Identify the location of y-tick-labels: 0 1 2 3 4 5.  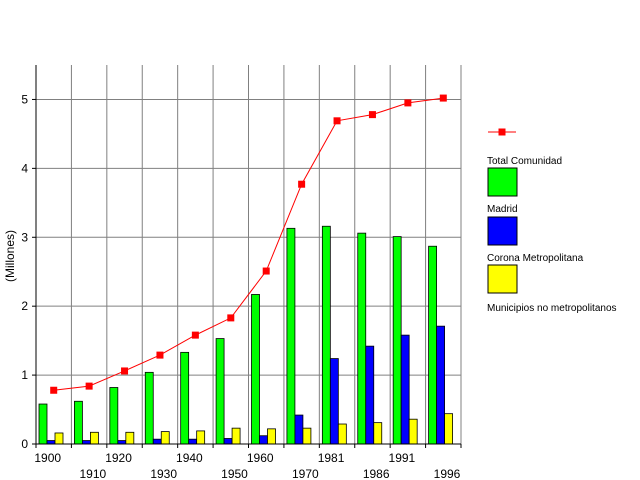
(24, 271).